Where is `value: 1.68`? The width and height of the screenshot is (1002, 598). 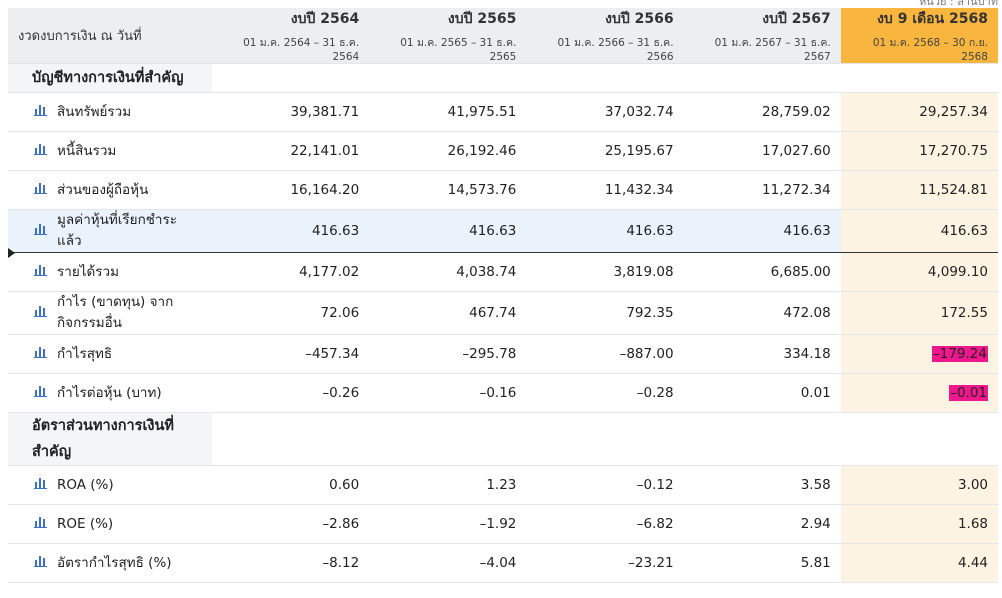
value: 1.68 is located at coordinates (972, 524).